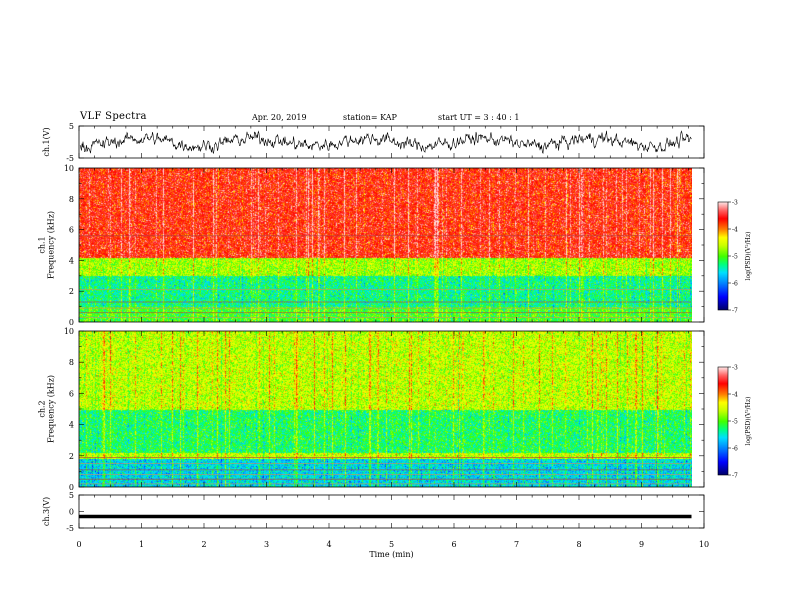  Describe the element at coordinates (203, 544) in the screenshot. I see `x-tick-label: 2` at that location.